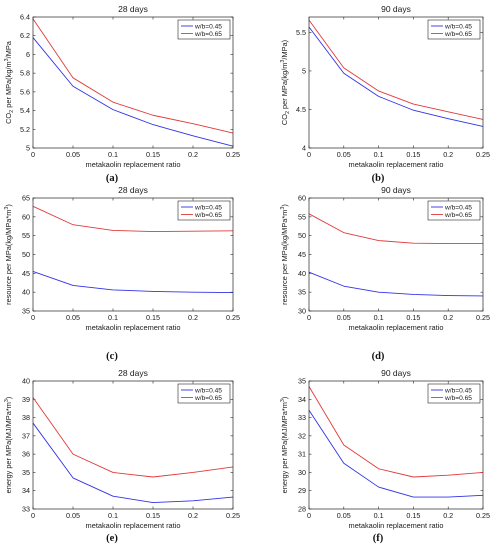 This screenshot has height=550, width=497. I want to click on y-axis-label: energy per MPa(MJ/MPa*m3), so click(8, 445).